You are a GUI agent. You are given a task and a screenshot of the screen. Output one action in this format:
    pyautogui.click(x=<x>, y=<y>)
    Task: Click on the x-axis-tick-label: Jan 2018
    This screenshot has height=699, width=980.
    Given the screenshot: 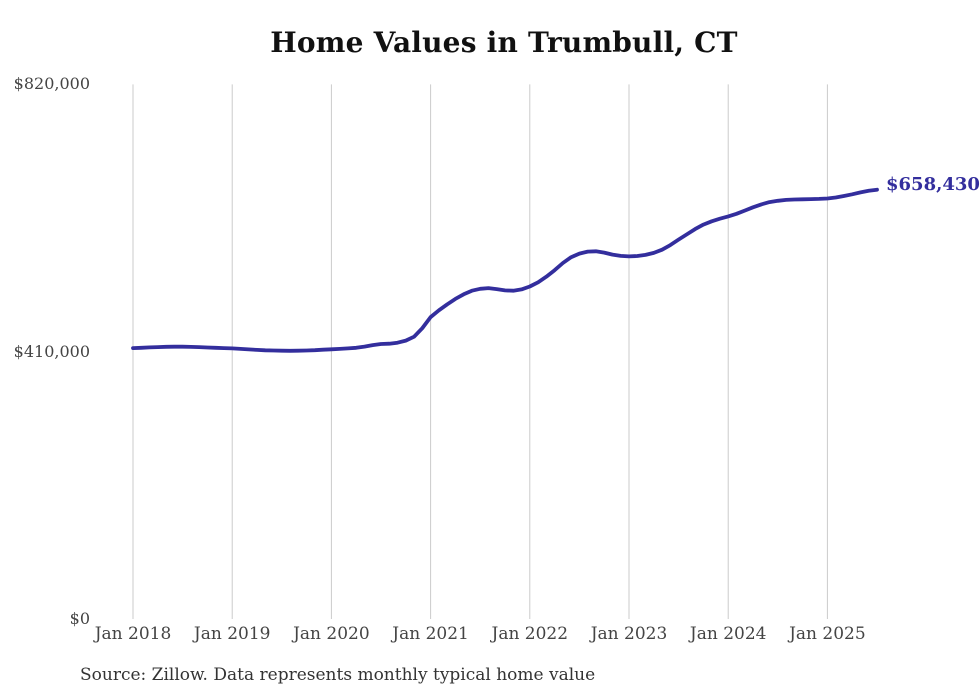 What is the action you would take?
    pyautogui.click(x=133, y=634)
    